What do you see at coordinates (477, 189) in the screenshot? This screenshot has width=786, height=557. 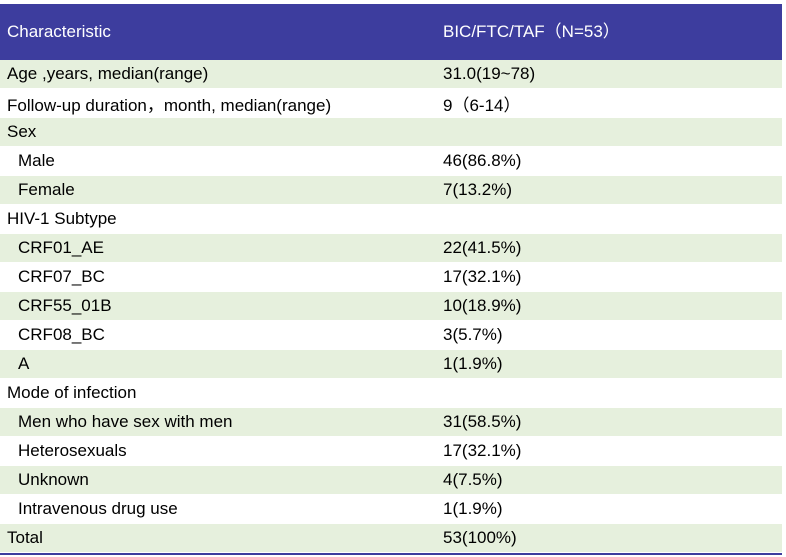 I see `row-value: 7(13.2%)` at bounding box center [477, 189].